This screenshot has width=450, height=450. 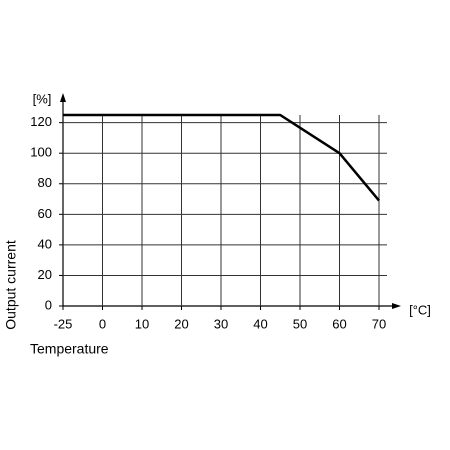 What do you see at coordinates (181, 323) in the screenshot?
I see `x-tick-label: 20` at bounding box center [181, 323].